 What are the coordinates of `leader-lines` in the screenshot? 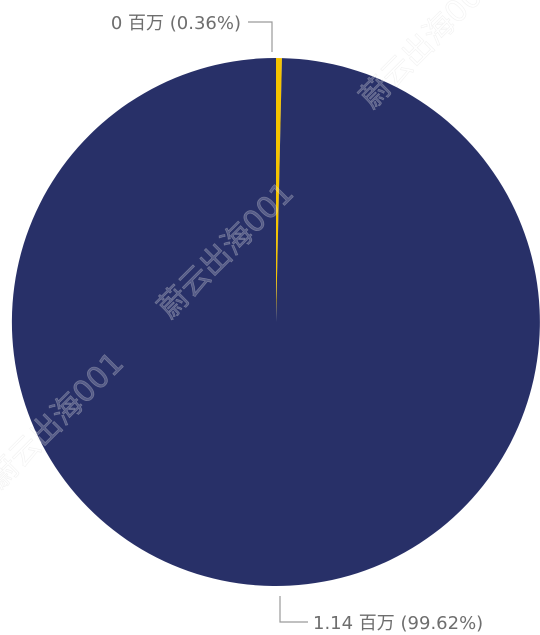 It's located at (278, 322).